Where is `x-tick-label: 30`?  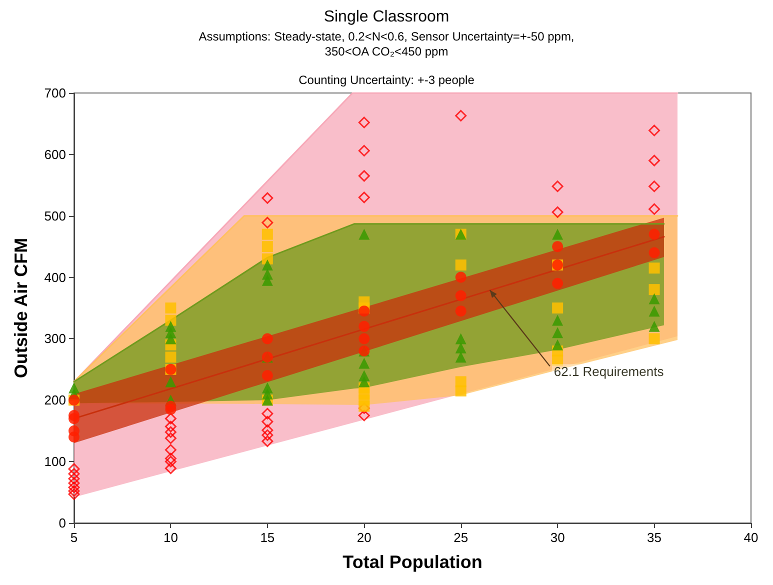 x-tick-label: 30 is located at coordinates (557, 537).